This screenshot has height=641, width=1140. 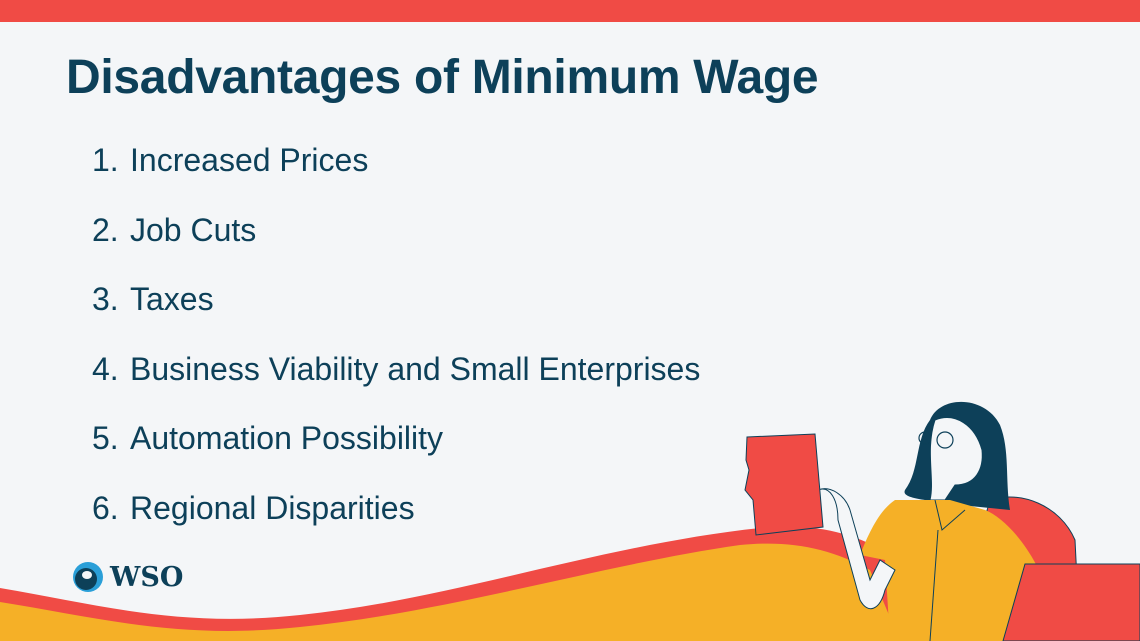 What do you see at coordinates (450, 592) in the screenshot?
I see `yellow-wave` at bounding box center [450, 592].